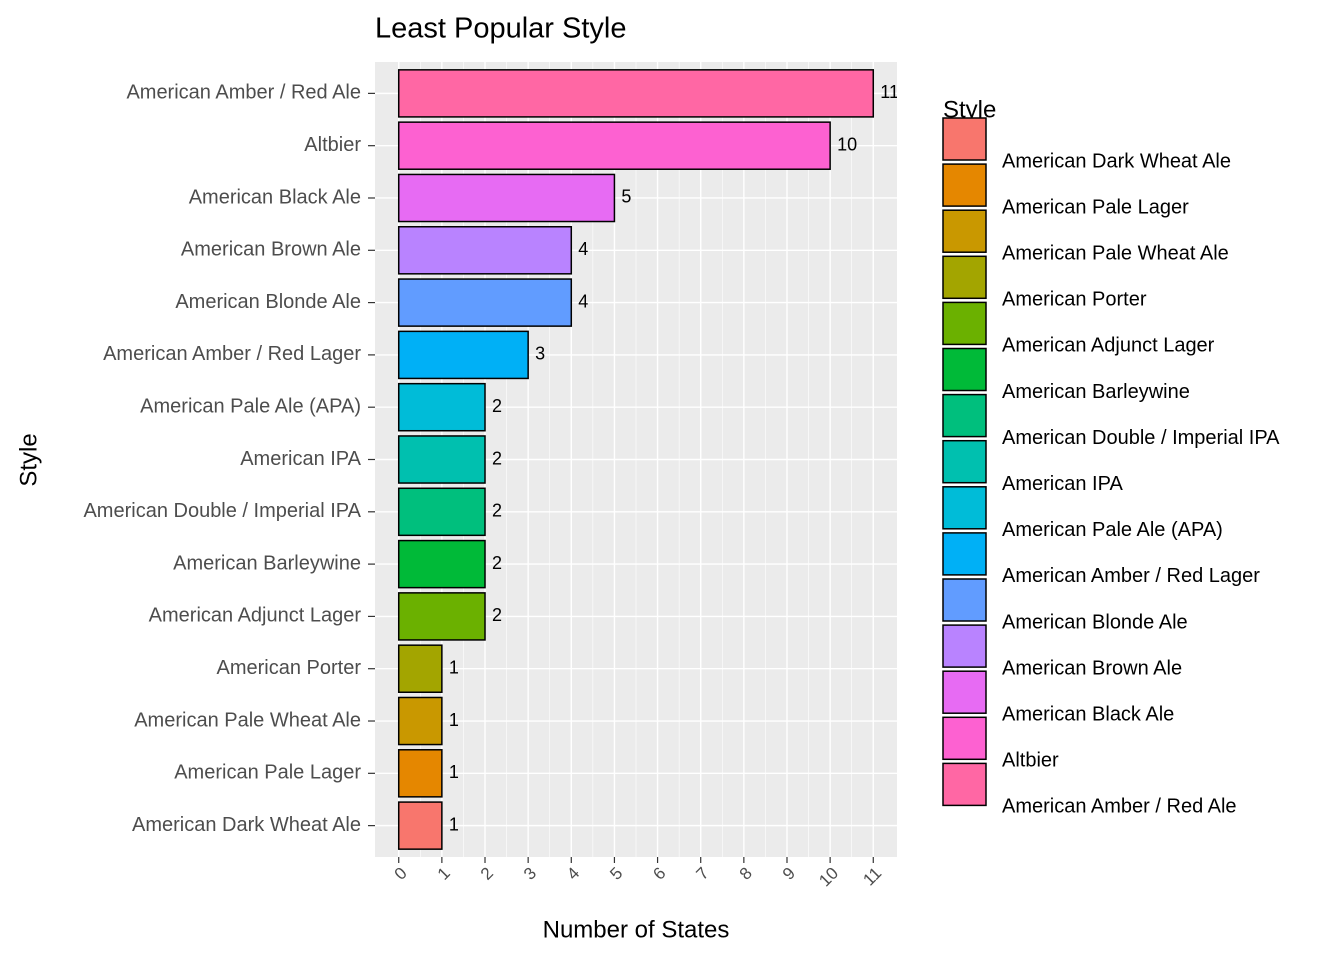  I want to click on x-tick-label: 6, so click(659, 874).